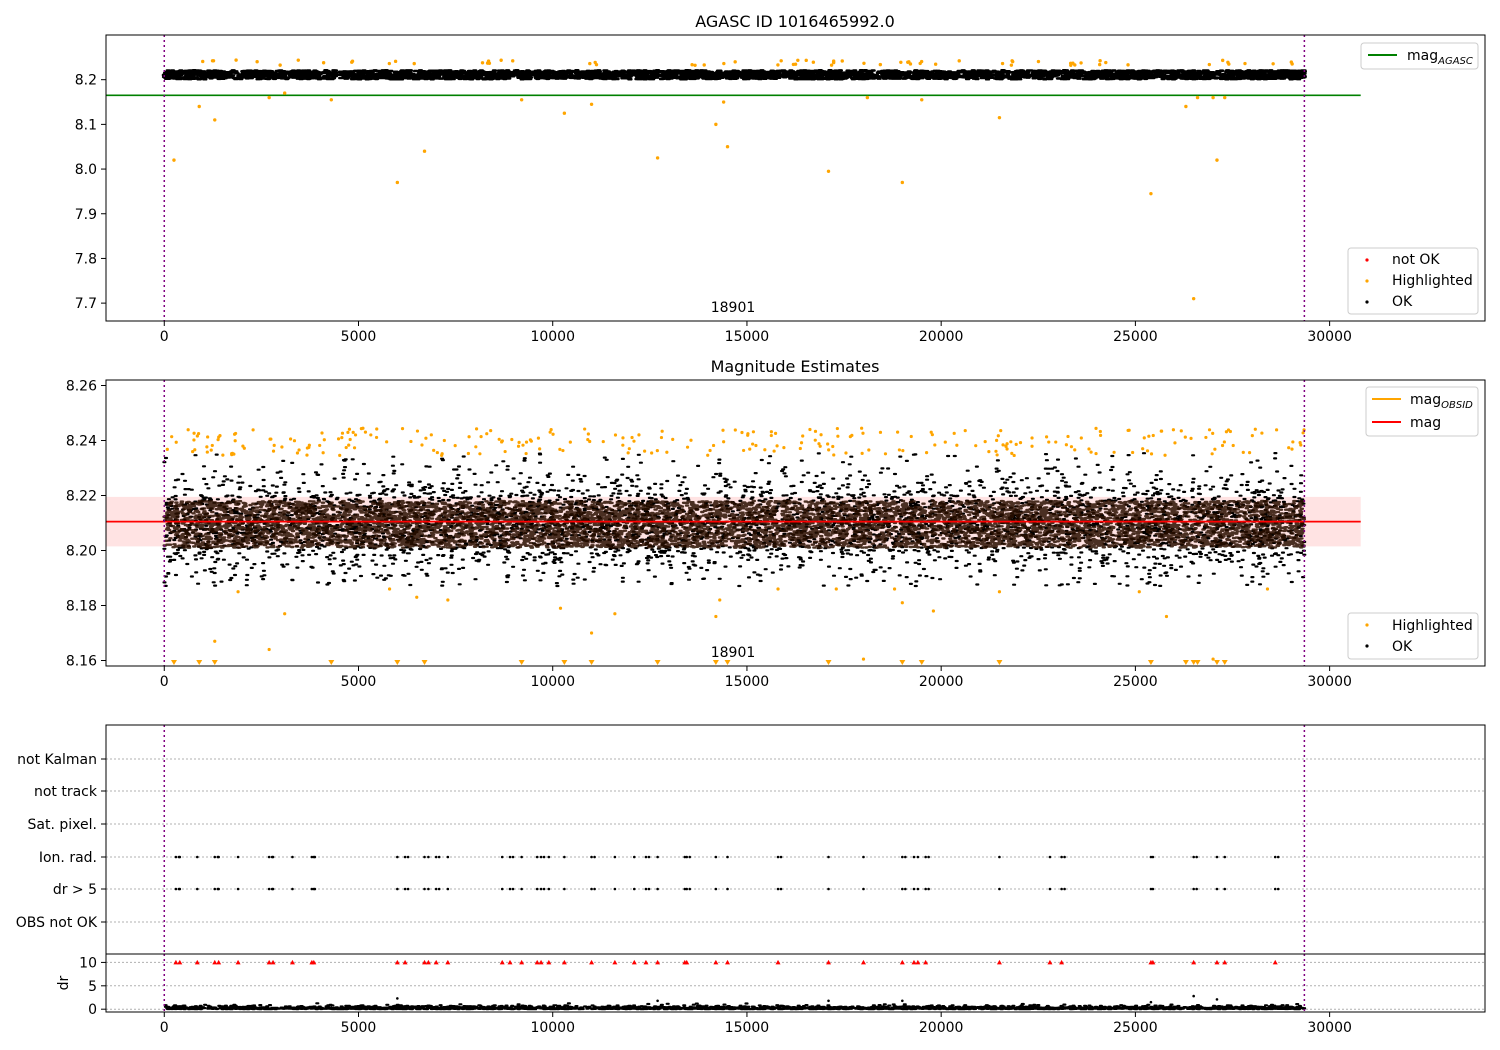 The width and height of the screenshot is (1500, 1050). I want to click on dr-xtick-label-4: 20000, so click(941, 1028).